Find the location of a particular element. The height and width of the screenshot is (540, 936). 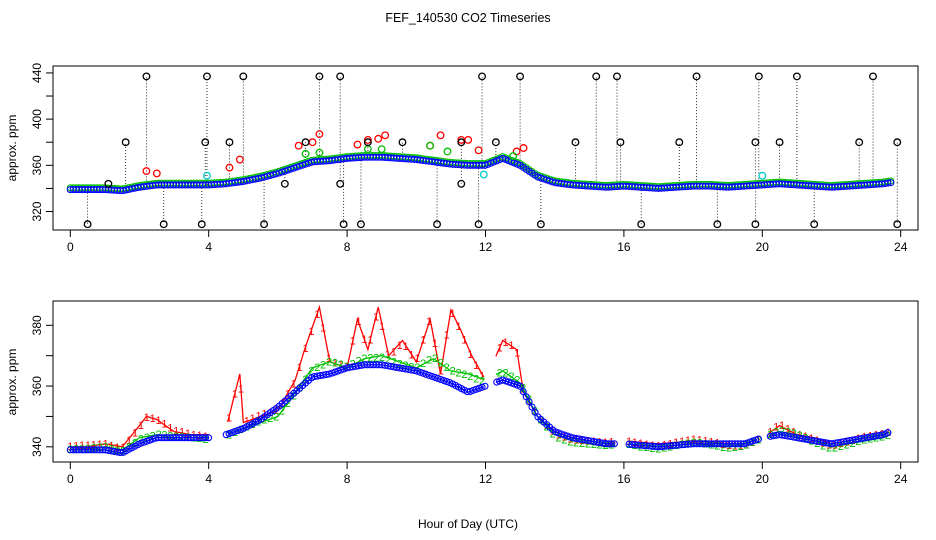

bottom-x-tick-label: 0 is located at coordinates (70, 479).